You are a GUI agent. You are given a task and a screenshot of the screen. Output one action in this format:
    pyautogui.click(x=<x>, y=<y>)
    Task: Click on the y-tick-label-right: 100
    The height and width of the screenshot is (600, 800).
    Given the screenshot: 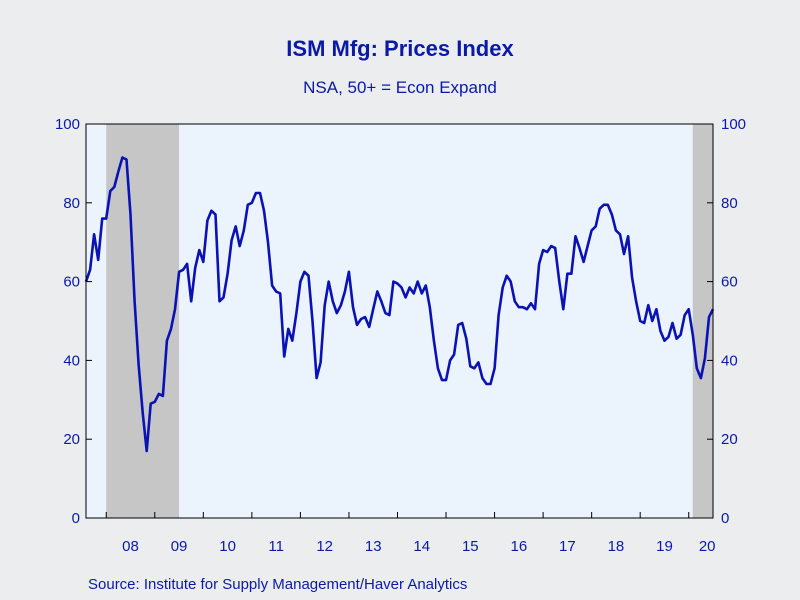 What is the action you would take?
    pyautogui.click(x=733, y=124)
    